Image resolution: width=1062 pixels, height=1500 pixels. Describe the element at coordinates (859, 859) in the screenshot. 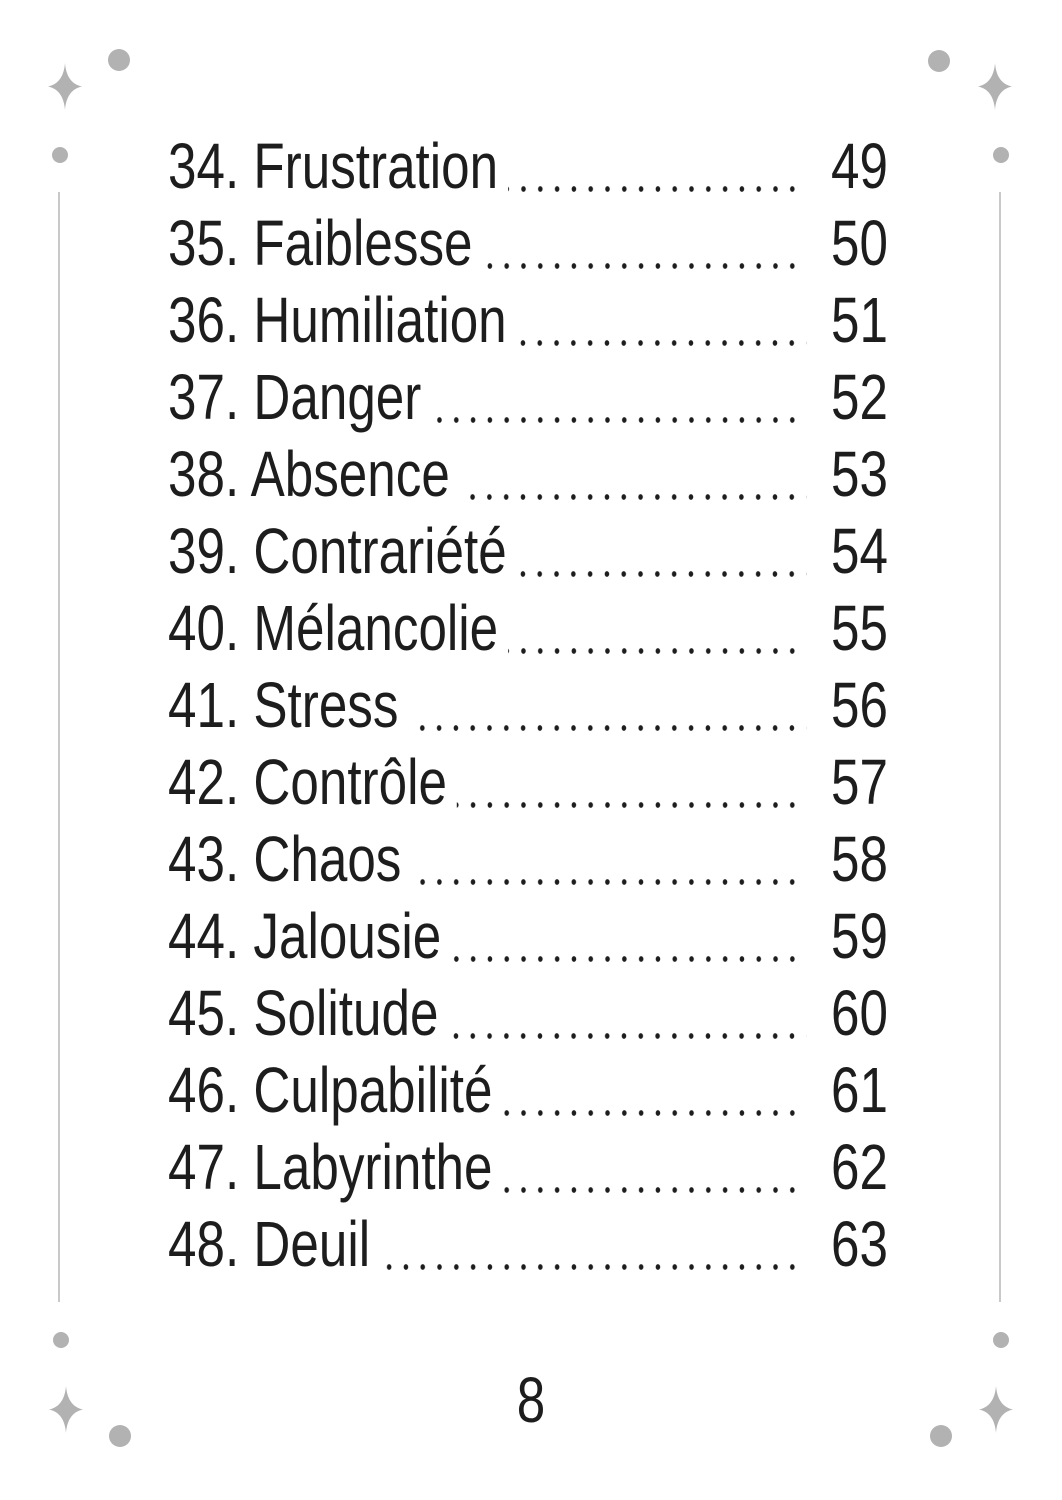

I see `toc-entry-page: 58` at that location.